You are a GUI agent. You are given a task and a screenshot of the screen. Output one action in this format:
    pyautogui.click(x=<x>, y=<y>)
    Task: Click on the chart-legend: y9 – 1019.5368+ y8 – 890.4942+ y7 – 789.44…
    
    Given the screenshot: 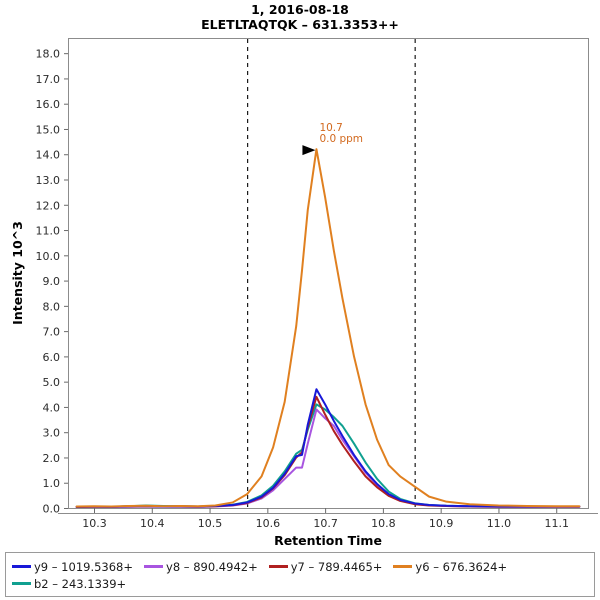 What is the action you would take?
    pyautogui.click(x=300, y=574)
    